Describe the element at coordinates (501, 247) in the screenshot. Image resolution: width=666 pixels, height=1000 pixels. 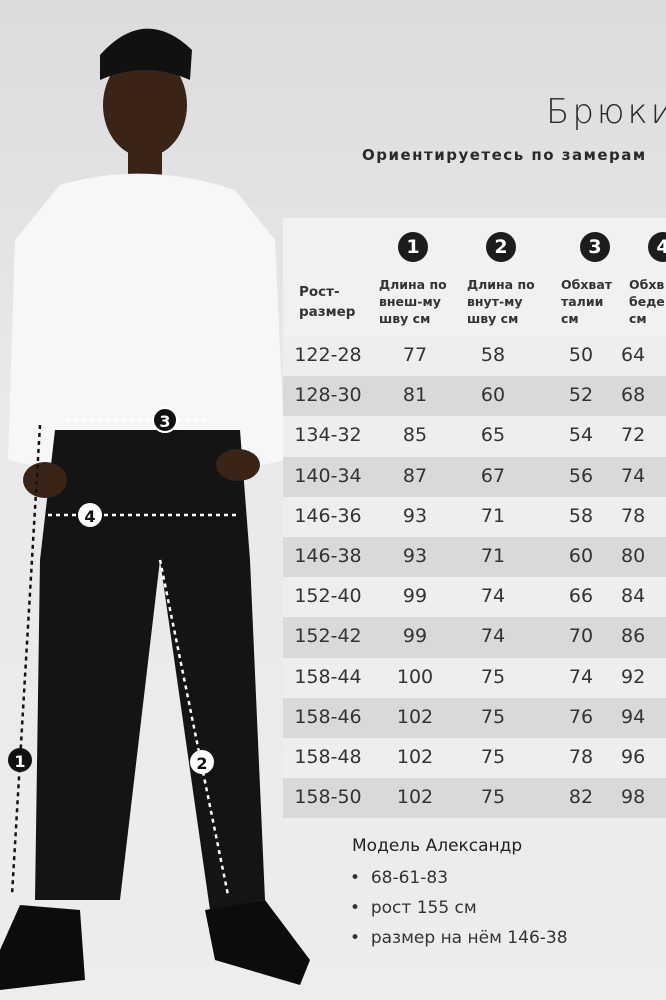
I see `column-number-2: 2` at that location.